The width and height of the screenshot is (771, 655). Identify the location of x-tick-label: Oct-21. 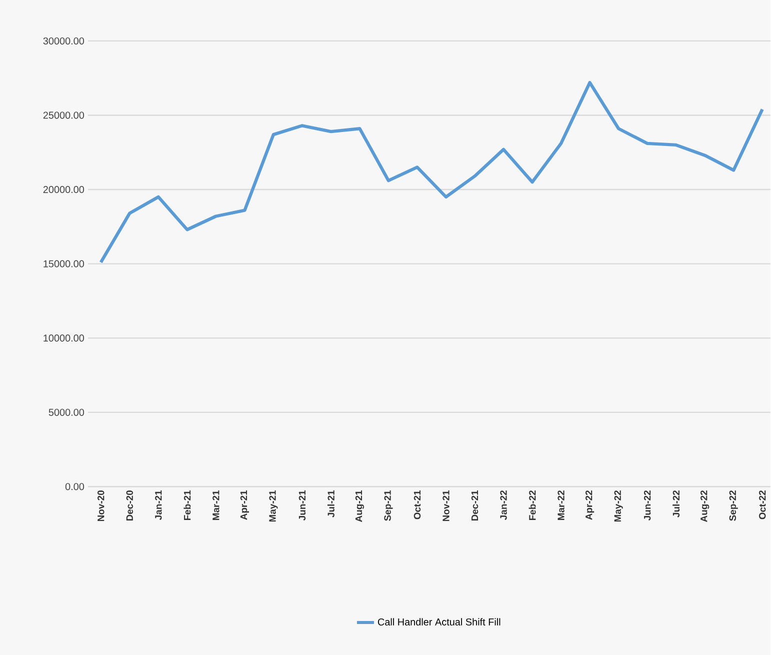
(417, 504).